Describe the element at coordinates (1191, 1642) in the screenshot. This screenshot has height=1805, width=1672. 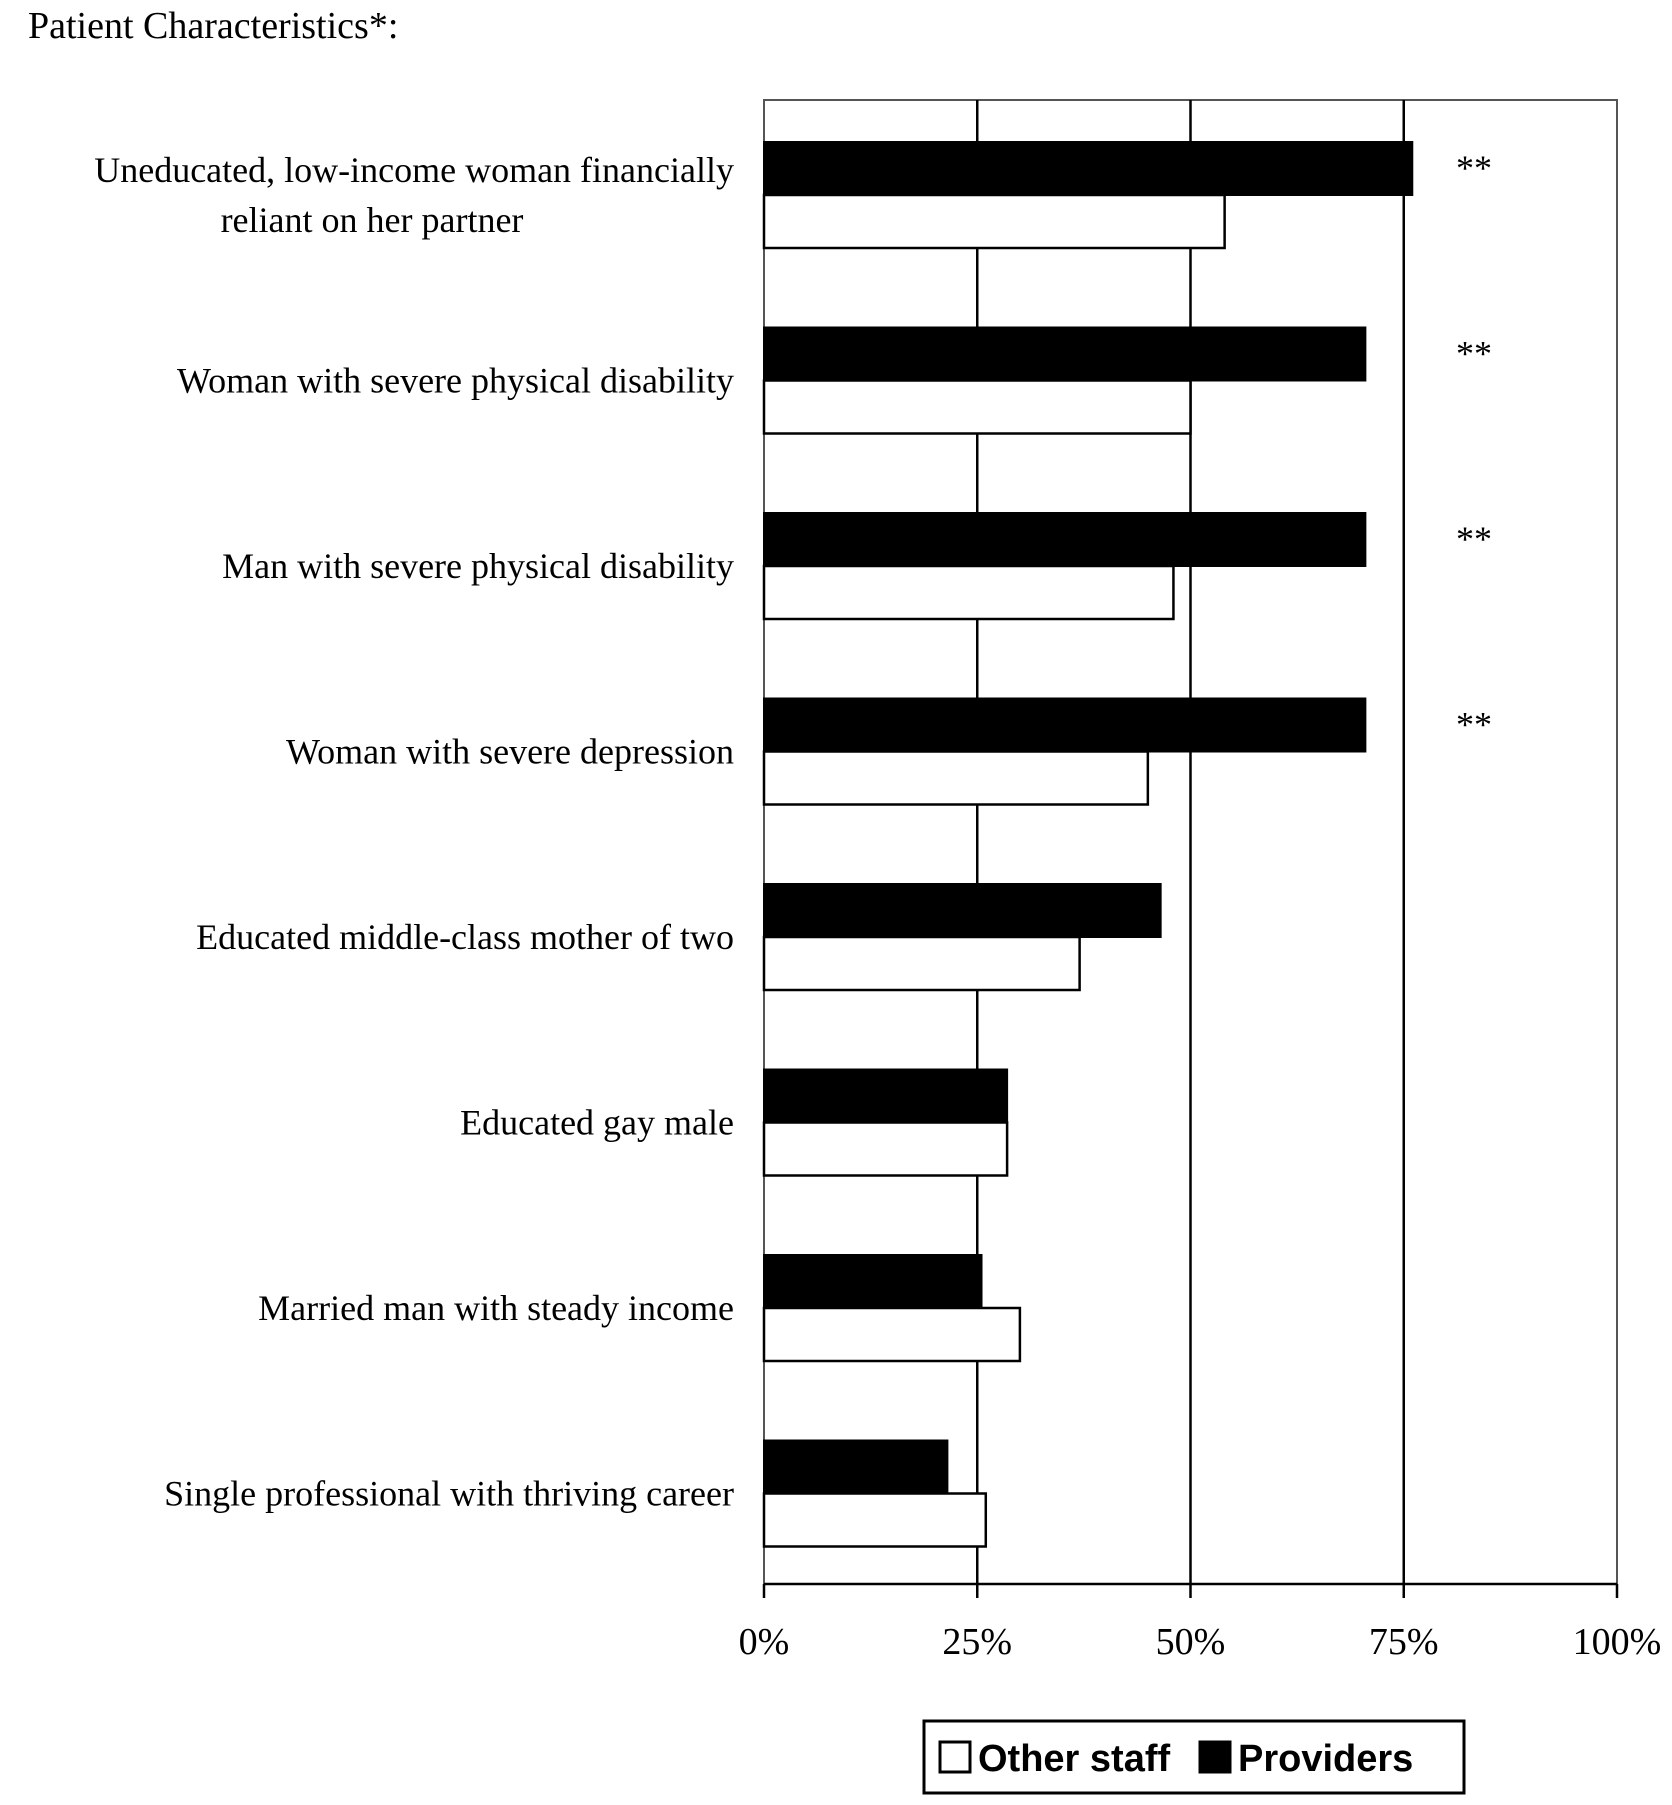
I see `x-tick-label: 50%` at that location.